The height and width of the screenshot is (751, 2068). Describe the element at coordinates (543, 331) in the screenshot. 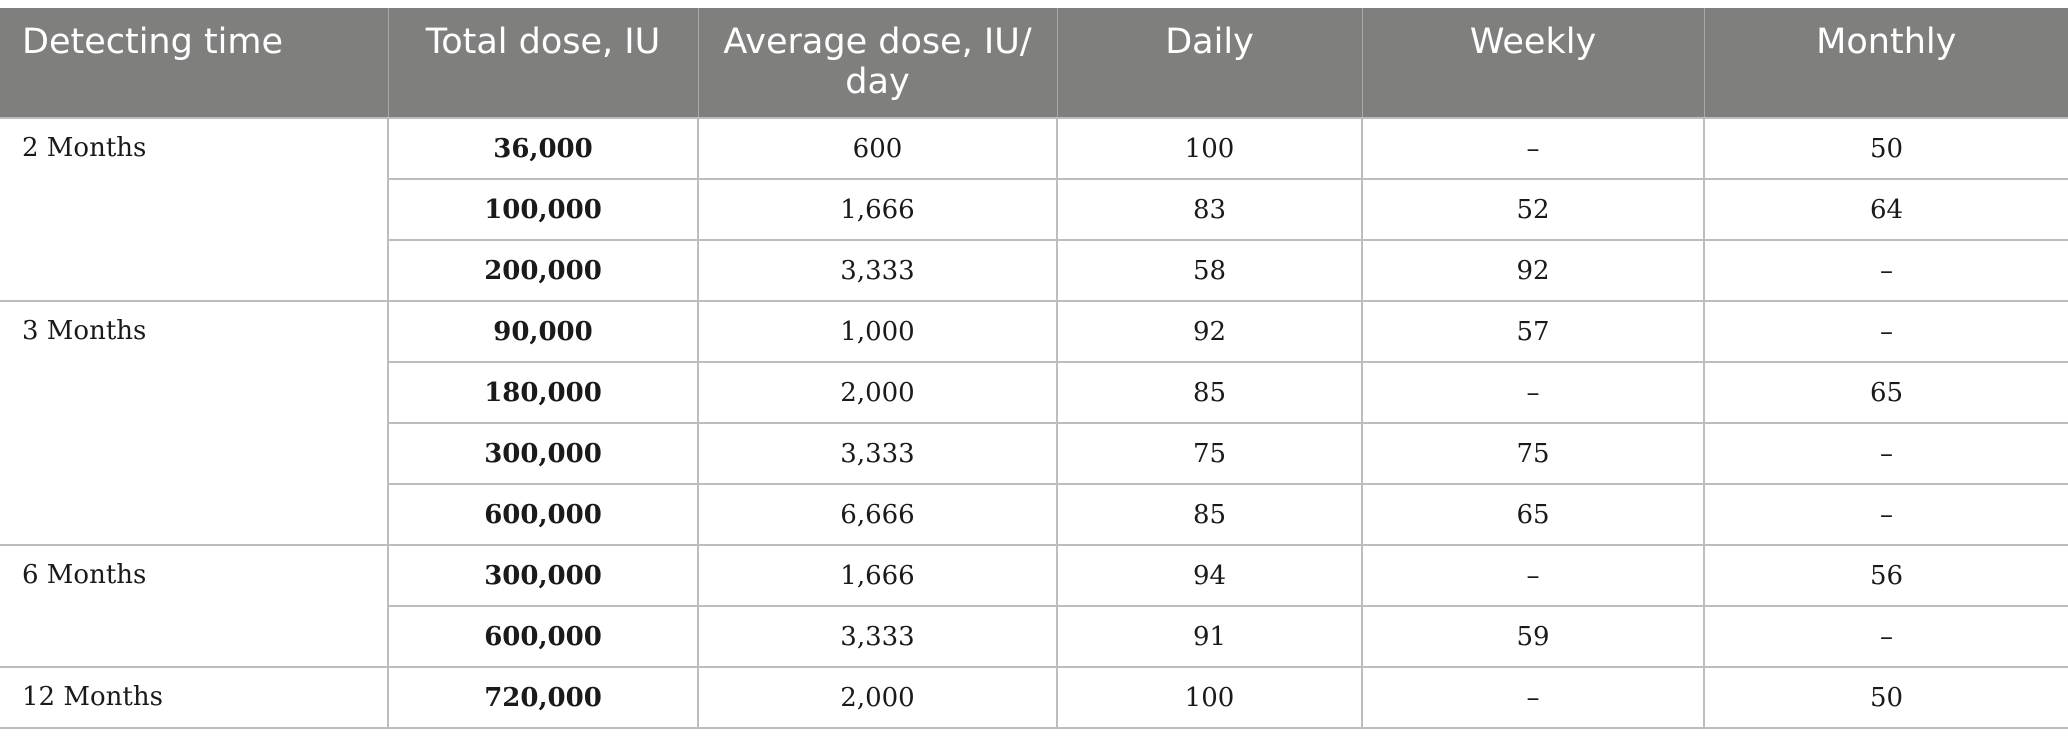

I see `total-dose-cell: 90,000` at that location.